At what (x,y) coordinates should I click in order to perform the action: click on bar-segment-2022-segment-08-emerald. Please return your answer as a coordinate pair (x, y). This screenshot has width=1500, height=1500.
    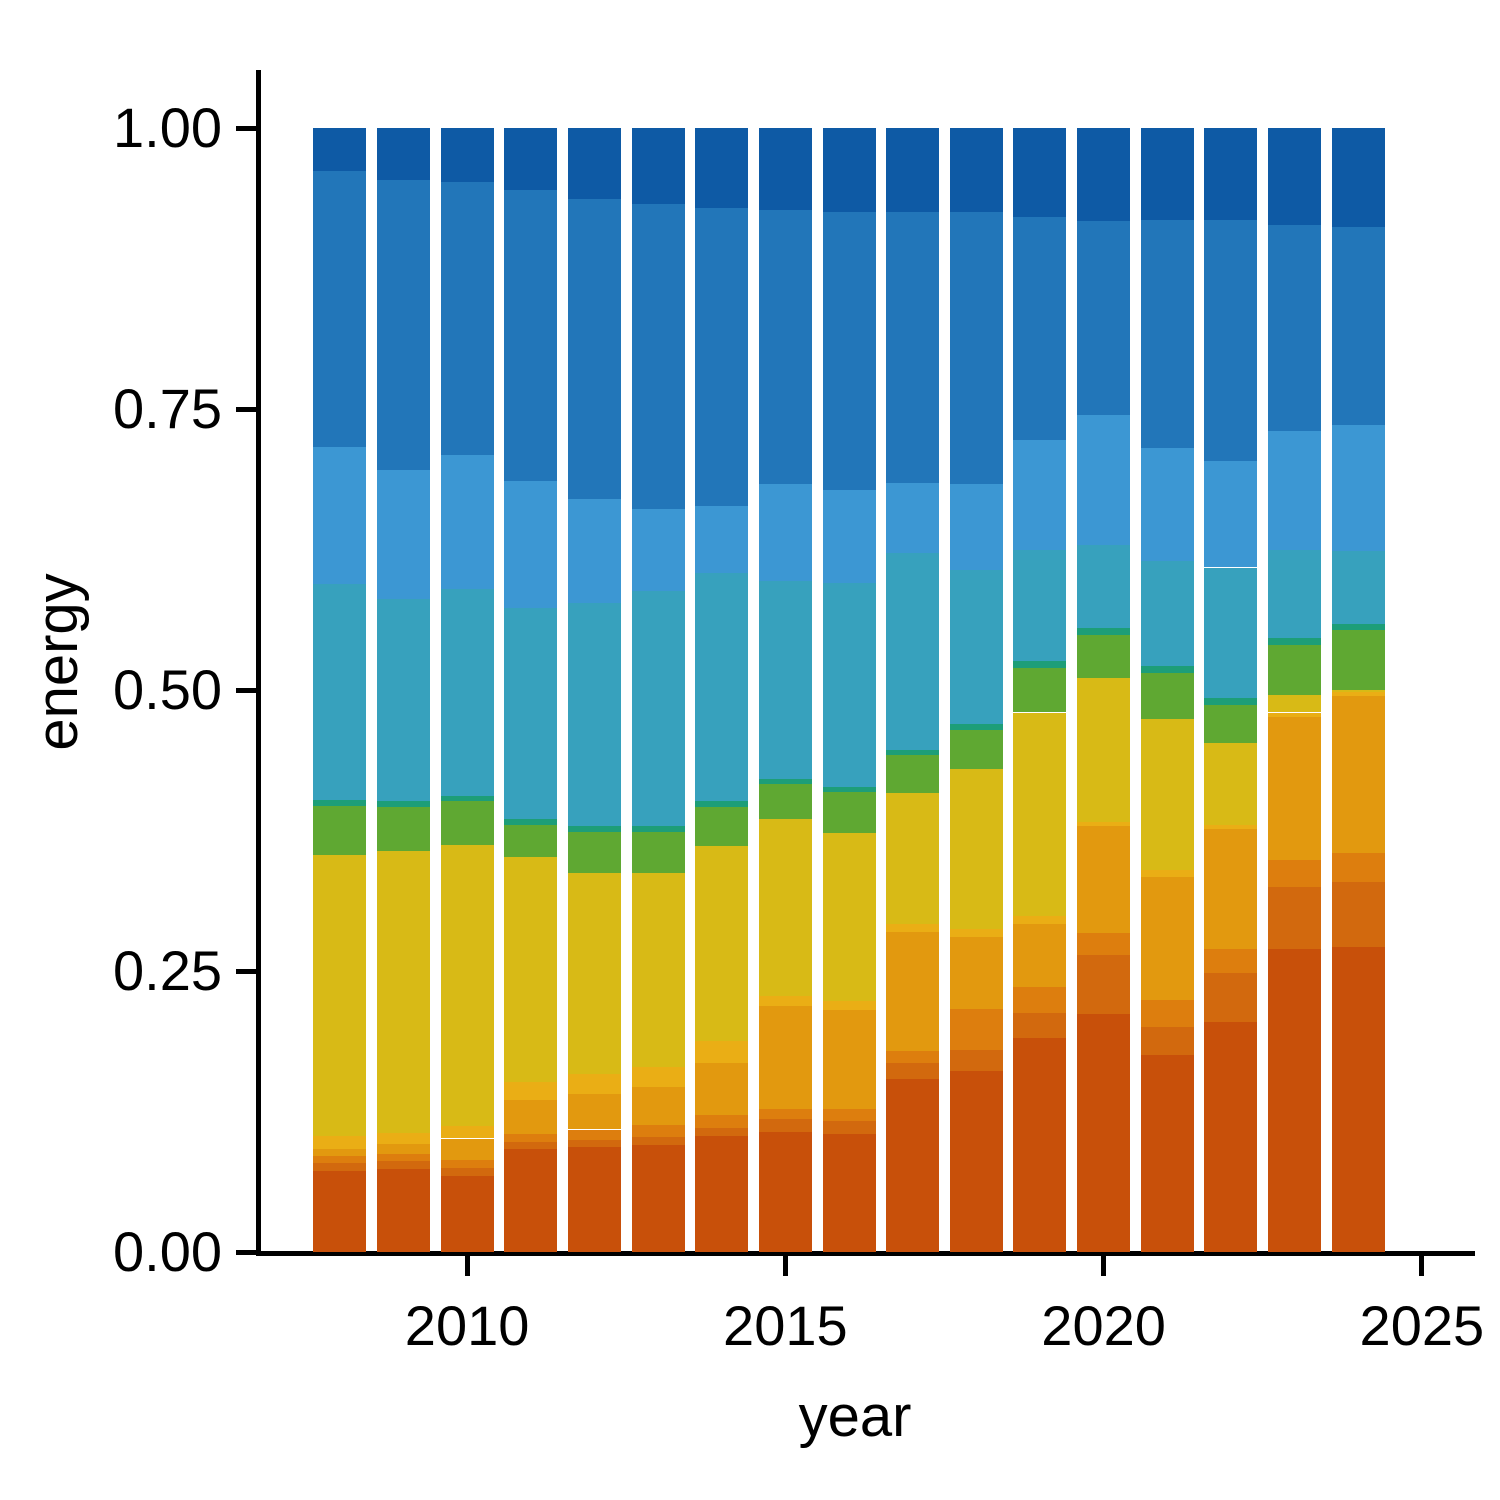
    Looking at the image, I should click on (1231, 701).